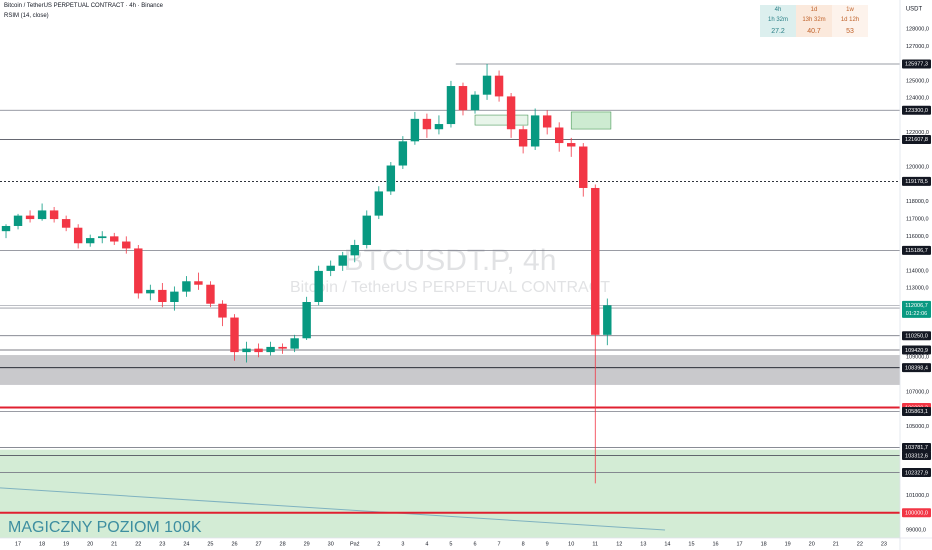 This screenshot has width=932, height=550. Describe the element at coordinates (777, 20) in the screenshot. I see `rsi-countdown: 1h 32m` at that location.